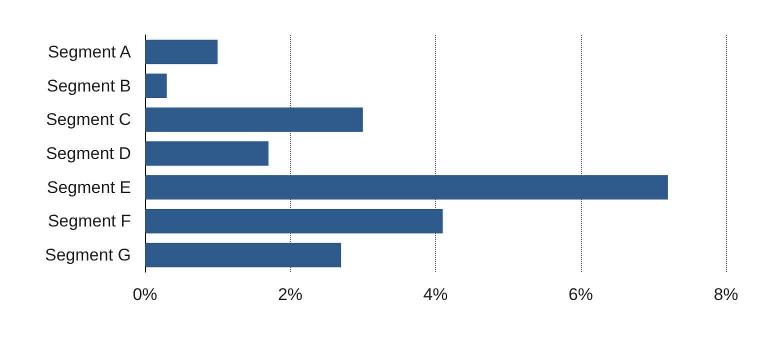  What do you see at coordinates (290, 294) in the screenshot?
I see `x-tick-label: 2%` at bounding box center [290, 294].